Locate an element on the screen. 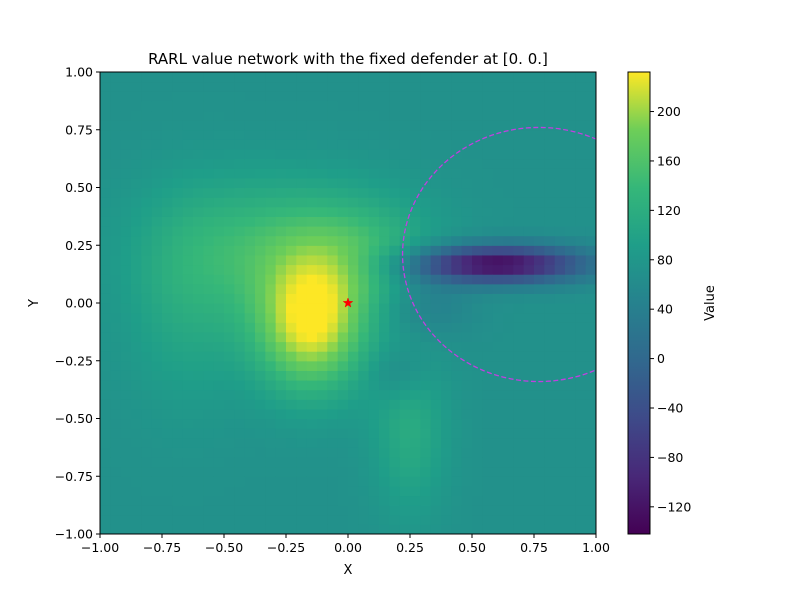 The height and width of the screenshot is (600, 800). y-tick-label: 0.00 is located at coordinates (79, 303).